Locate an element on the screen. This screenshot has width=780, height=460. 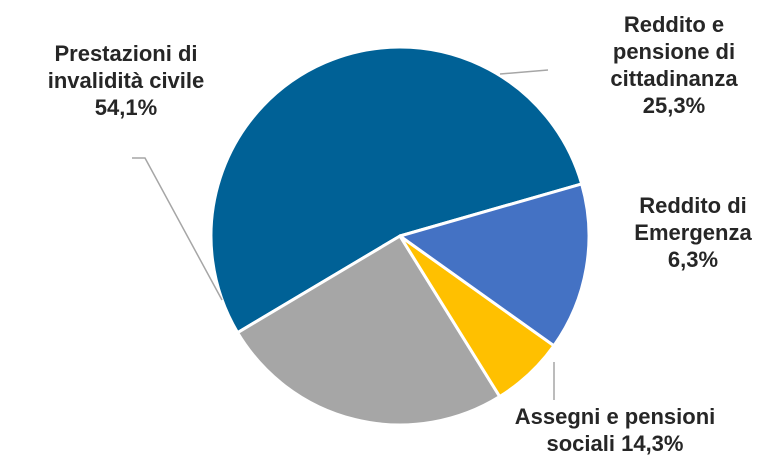
label-reddito-di-emergenza: Reddito di Emergenza 6,3% is located at coordinates (693, 232).